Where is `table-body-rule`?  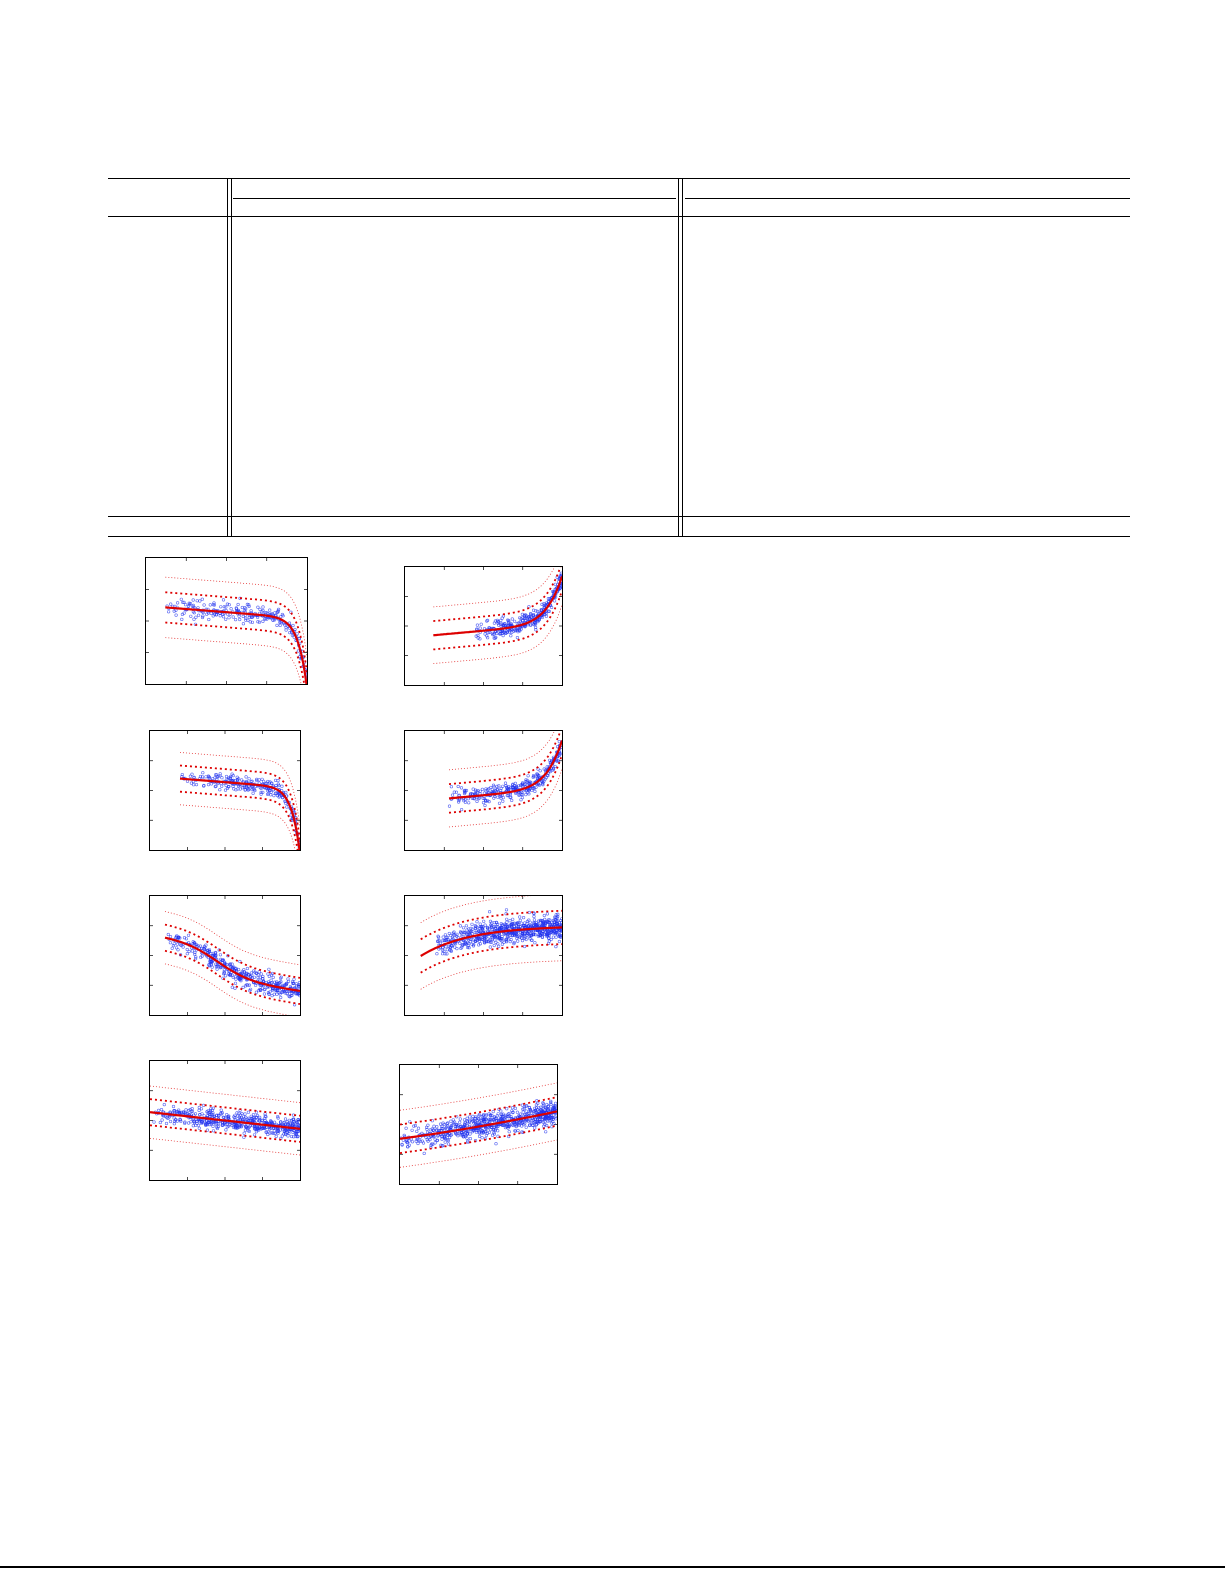 table-body-rule is located at coordinates (619, 516).